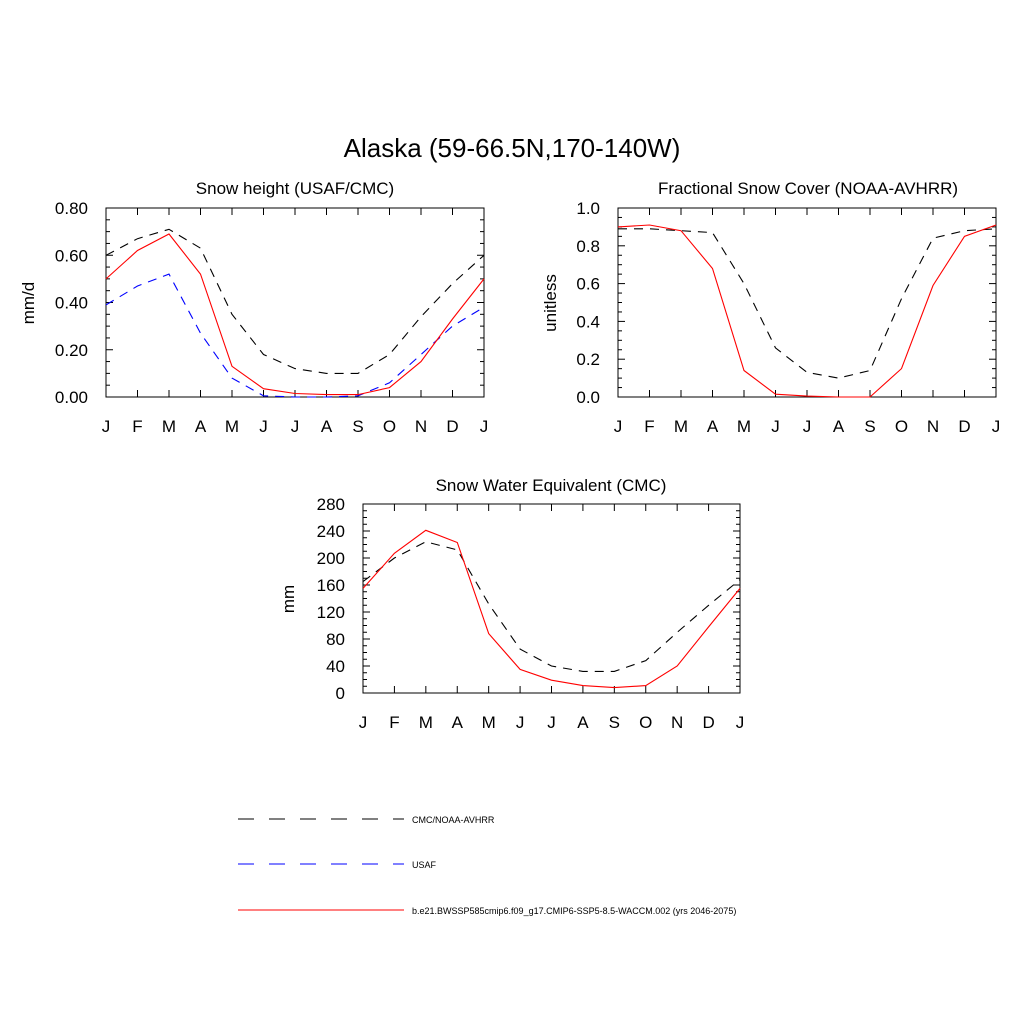 The height and width of the screenshot is (1024, 1024). I want to click on figure-title: Alaska (59-66.5N,170-140W), so click(512, 148).